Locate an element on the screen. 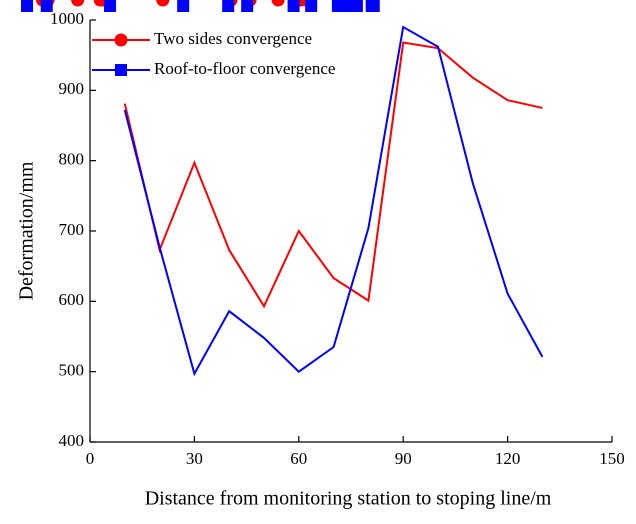 The image size is (636, 524). y-tick-label: 600 is located at coordinates (72, 299).